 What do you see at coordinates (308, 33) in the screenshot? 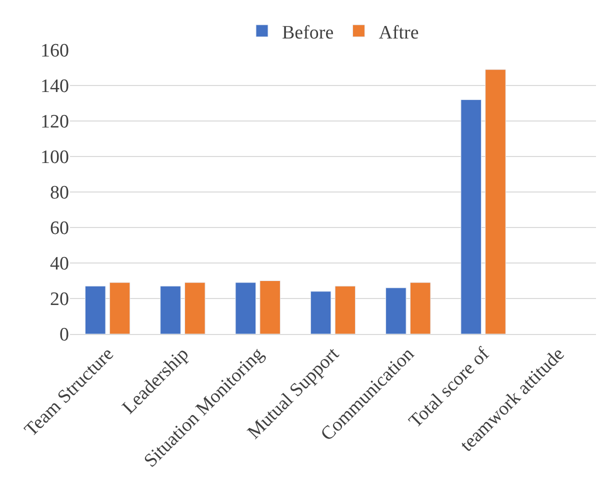
I see `legend-label: Before` at bounding box center [308, 33].